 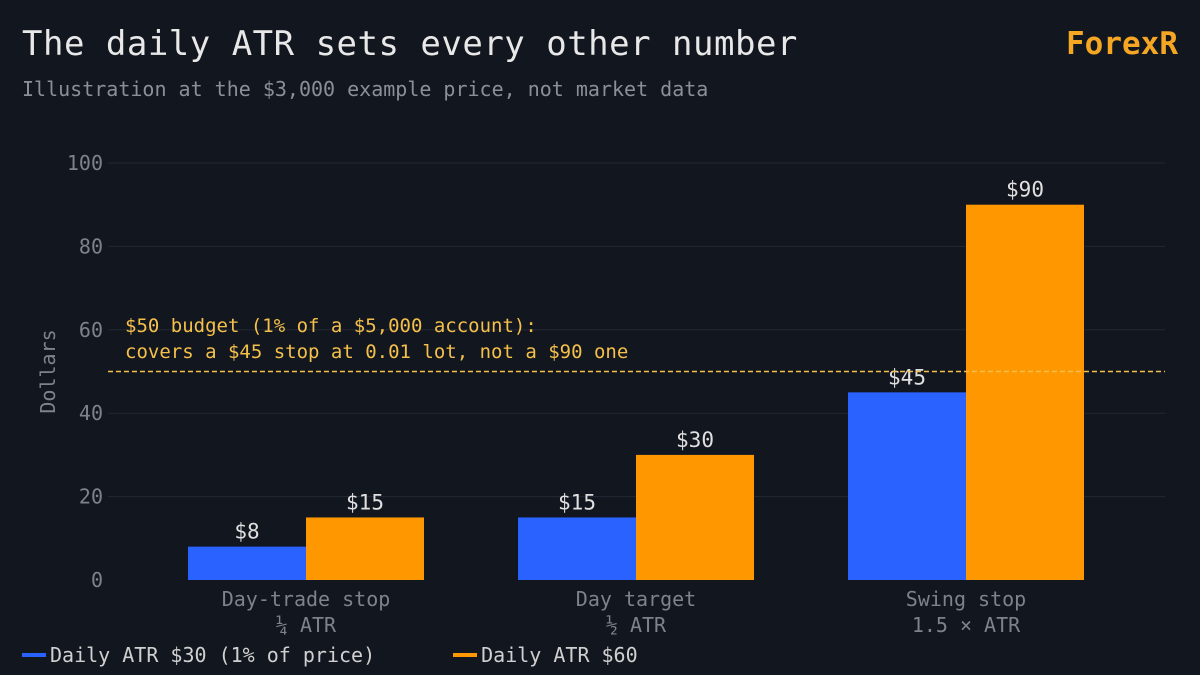 I want to click on legend-swatch-orange, so click(x=465, y=655).